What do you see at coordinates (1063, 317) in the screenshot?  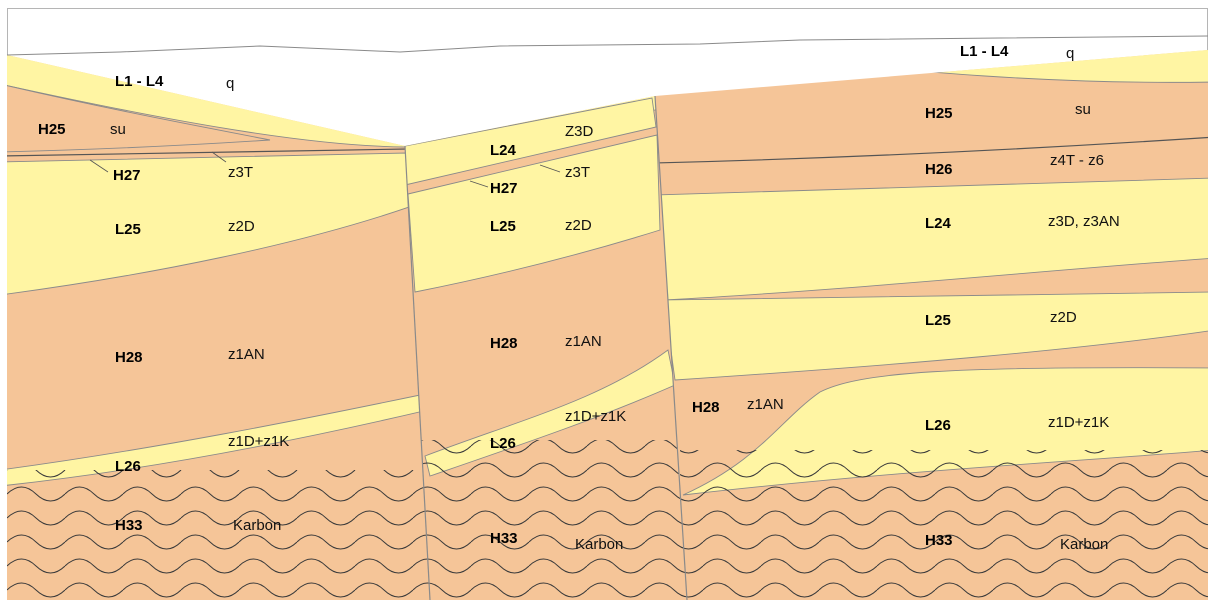 I see `right-strat-z2d: z2D` at bounding box center [1063, 317].